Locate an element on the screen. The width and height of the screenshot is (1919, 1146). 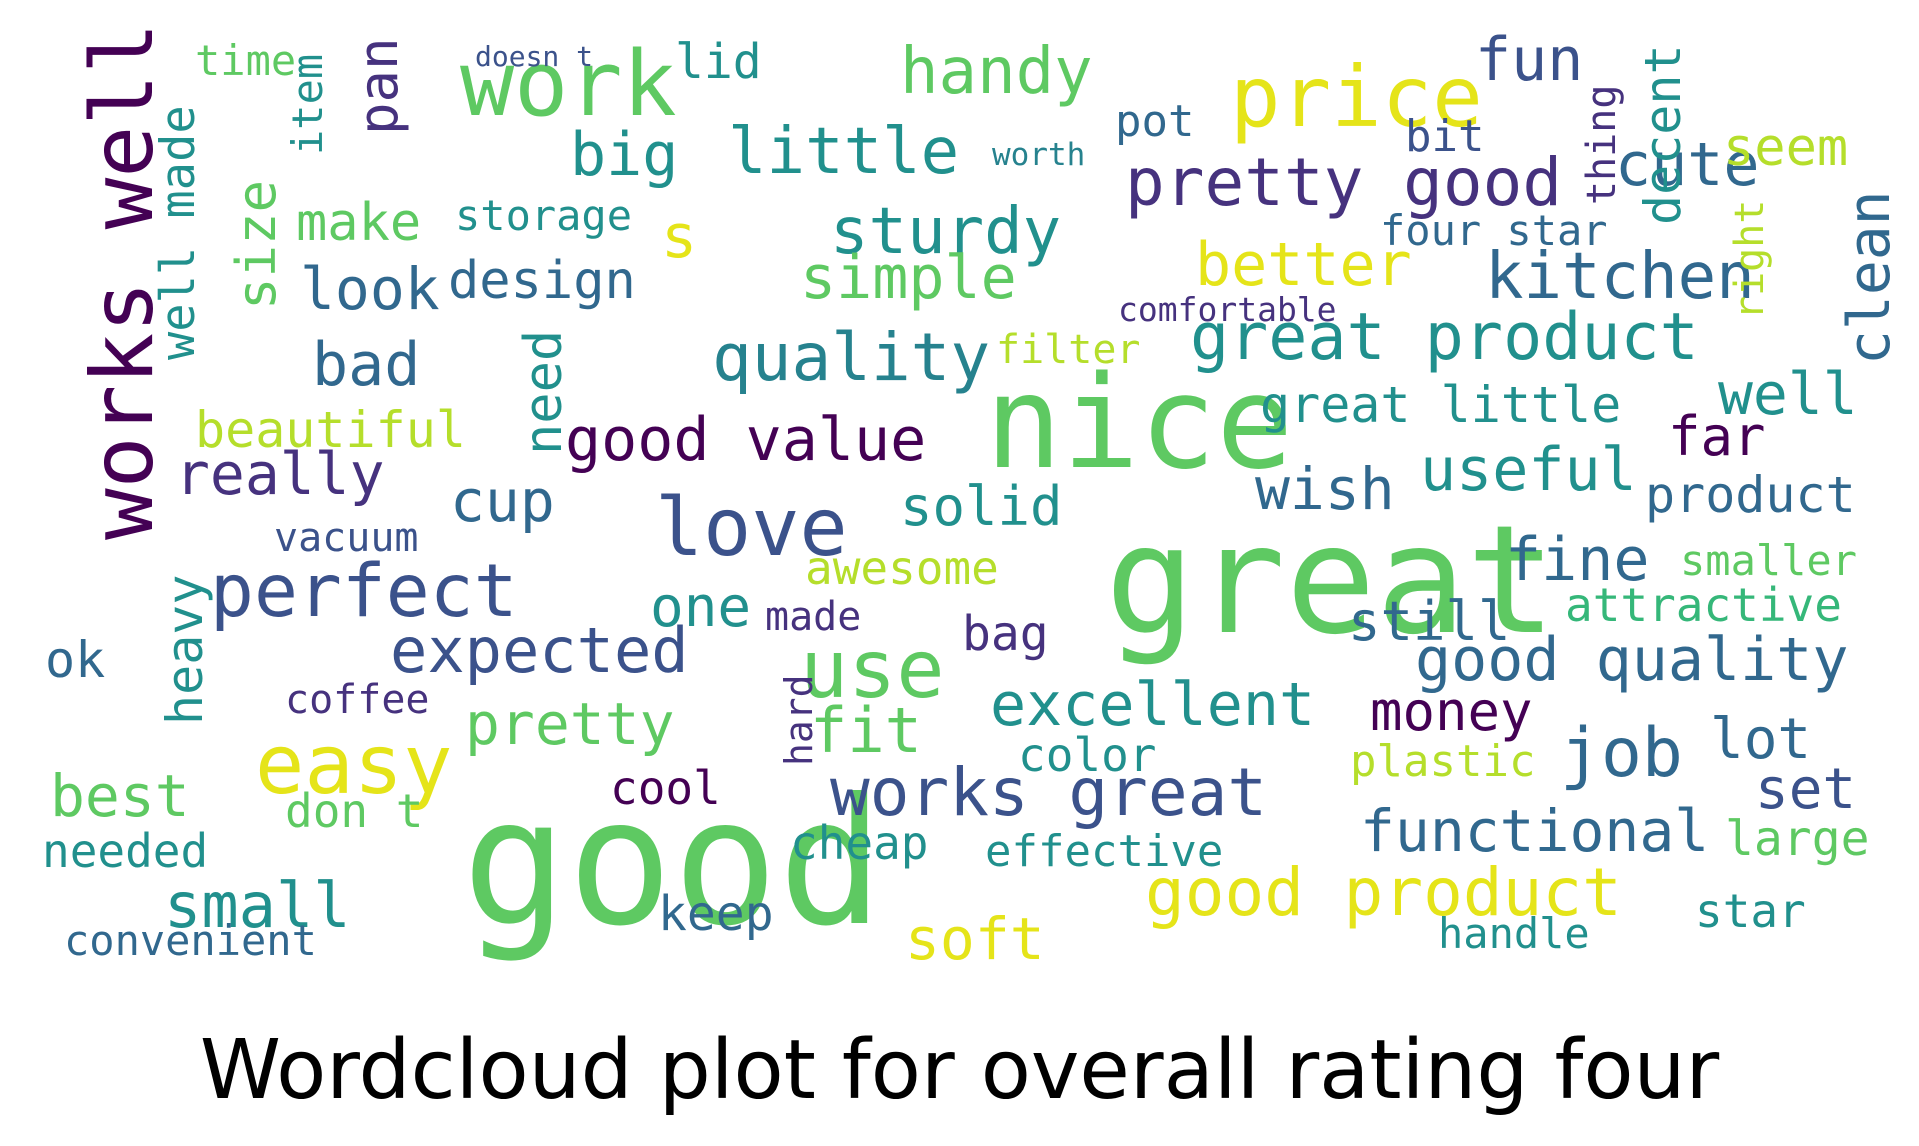
word-s: s is located at coordinates (679, 237).